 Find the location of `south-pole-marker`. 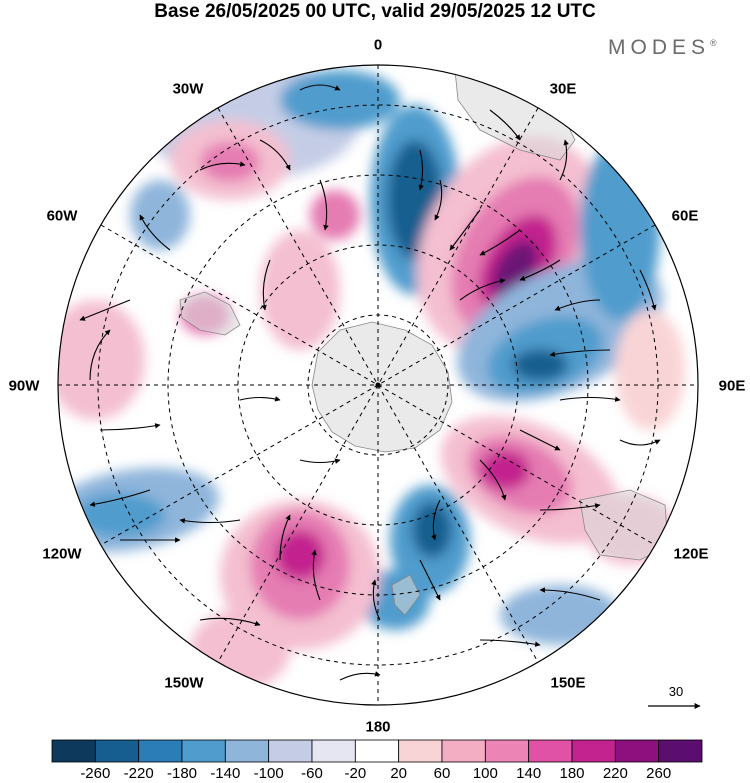

south-pole-marker is located at coordinates (378, 385).